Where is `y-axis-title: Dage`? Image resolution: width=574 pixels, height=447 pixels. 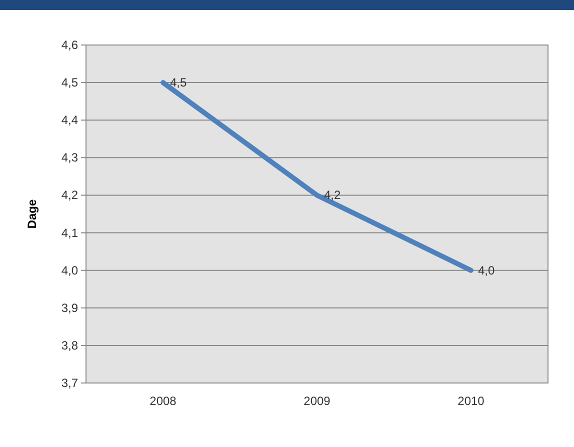
y-axis-title: Dage is located at coordinates (32, 214).